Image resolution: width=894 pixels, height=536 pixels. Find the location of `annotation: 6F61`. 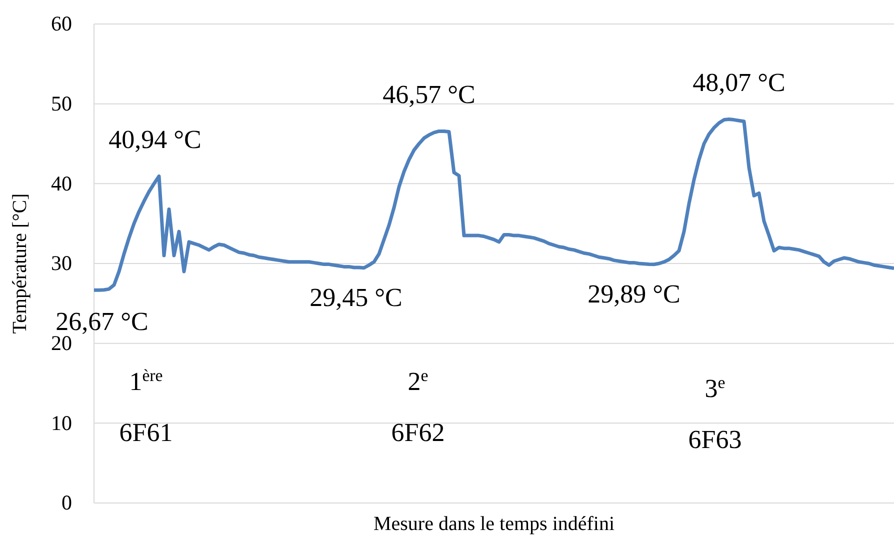

annotation: 6F61 is located at coordinates (146, 432).